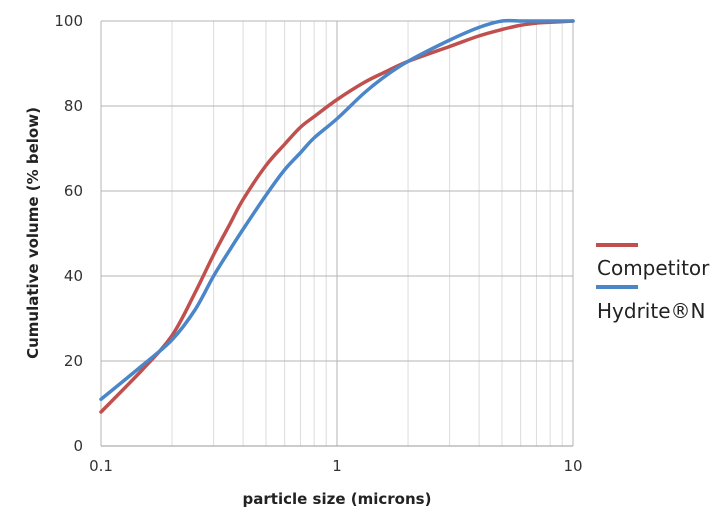  Describe the element at coordinates (73, 276) in the screenshot. I see `y-tick-label: 40` at that location.